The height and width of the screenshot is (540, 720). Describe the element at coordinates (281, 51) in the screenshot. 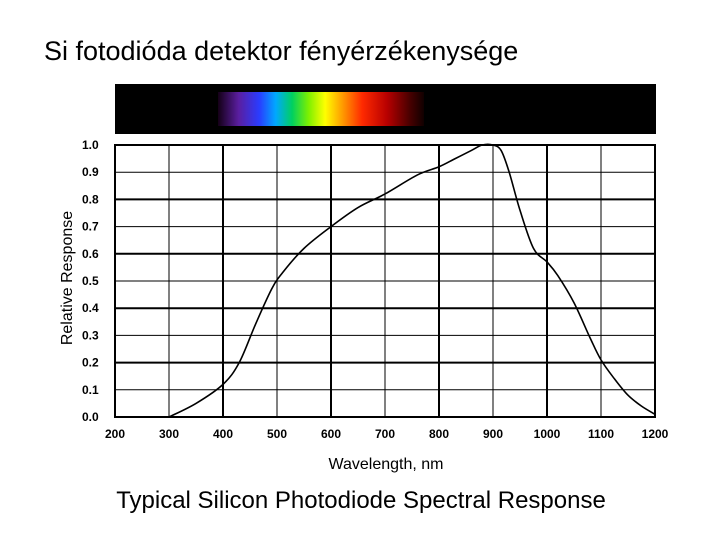

I see `slide-title: Si fotodióda detektor fényérzékenysége` at that location.